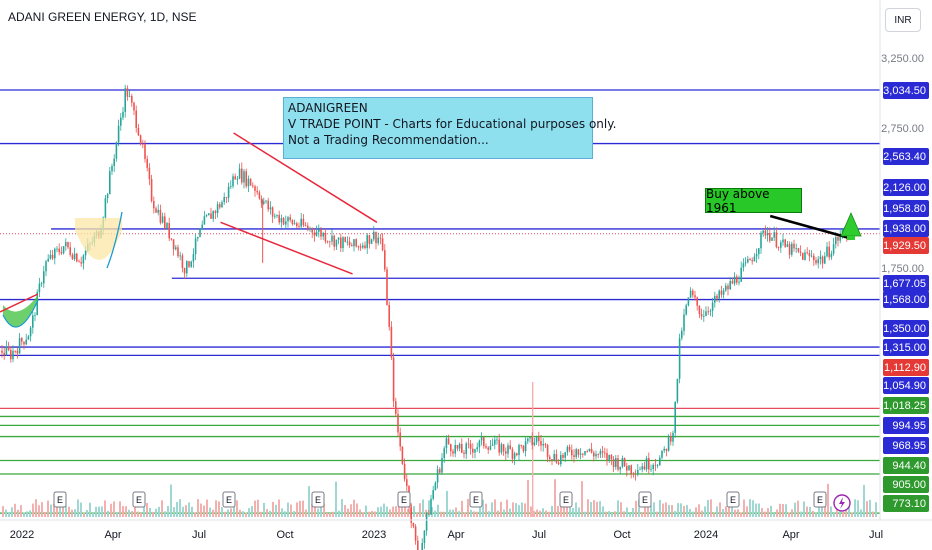  Describe the element at coordinates (909, 504) in the screenshot. I see `price-label-text: 773.10` at that location.